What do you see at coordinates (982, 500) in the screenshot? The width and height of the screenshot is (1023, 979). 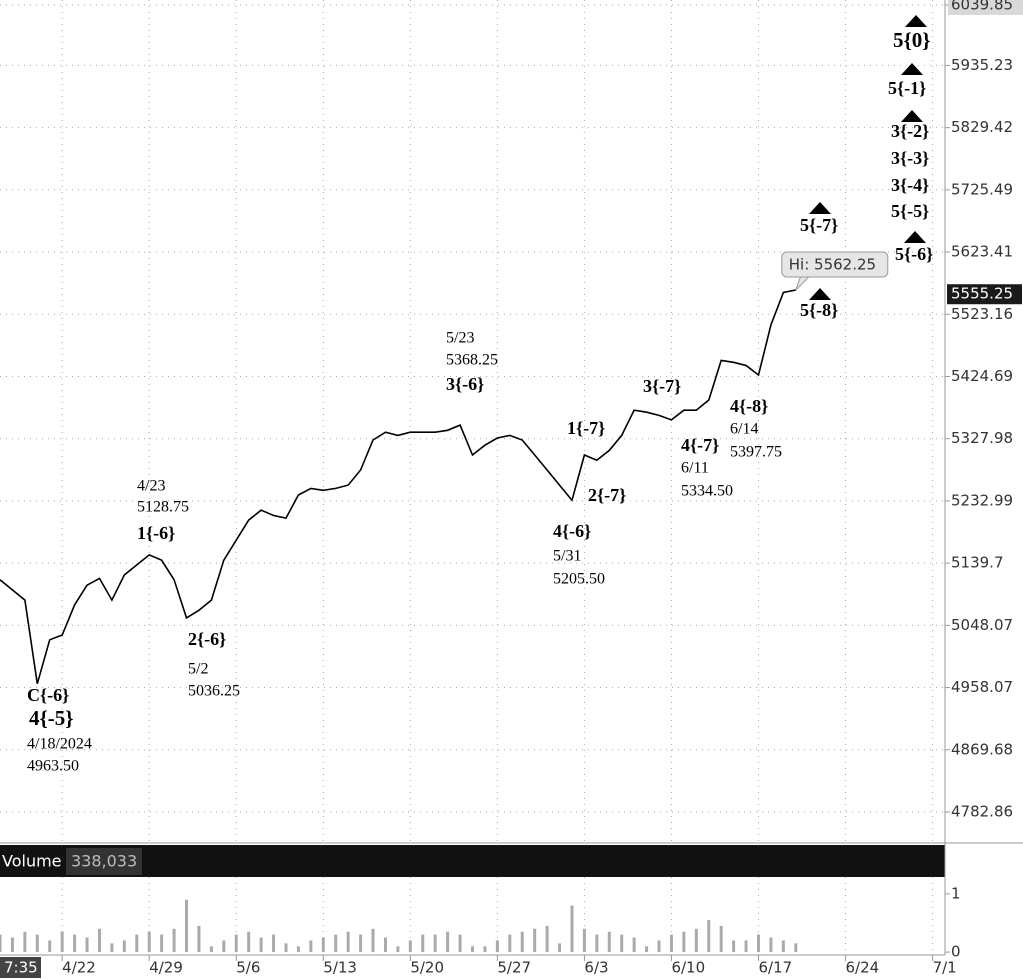 I see `y-tick-label: 5232.99` at bounding box center [982, 500].